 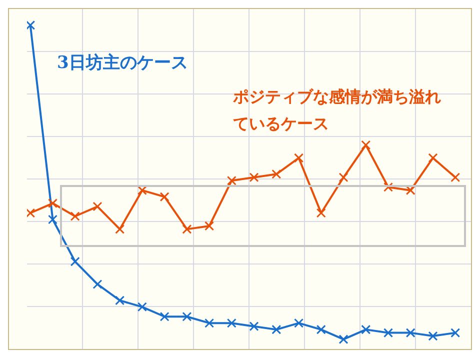 I want to click on series-label: ポジティブな感情が満ち溢れているケース, so click(x=337, y=110).